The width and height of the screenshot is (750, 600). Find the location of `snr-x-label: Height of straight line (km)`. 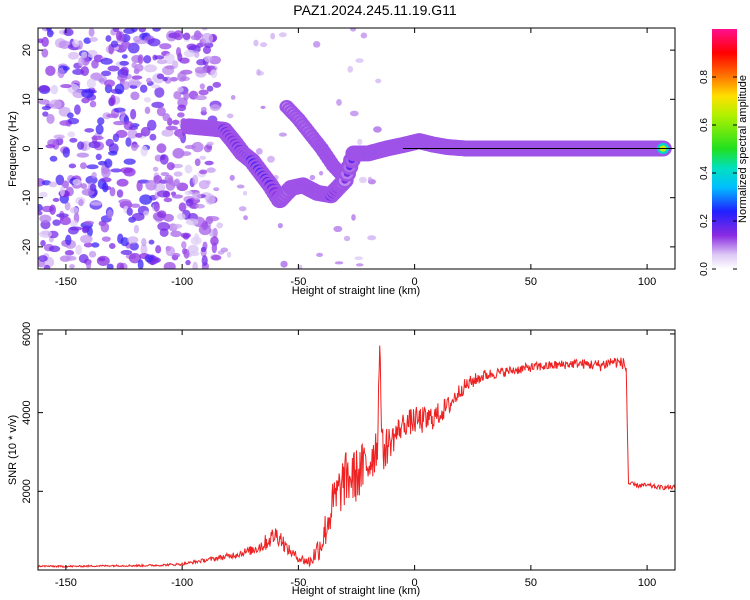

snr-x-label: Height of straight line (km) is located at coordinates (356, 591).